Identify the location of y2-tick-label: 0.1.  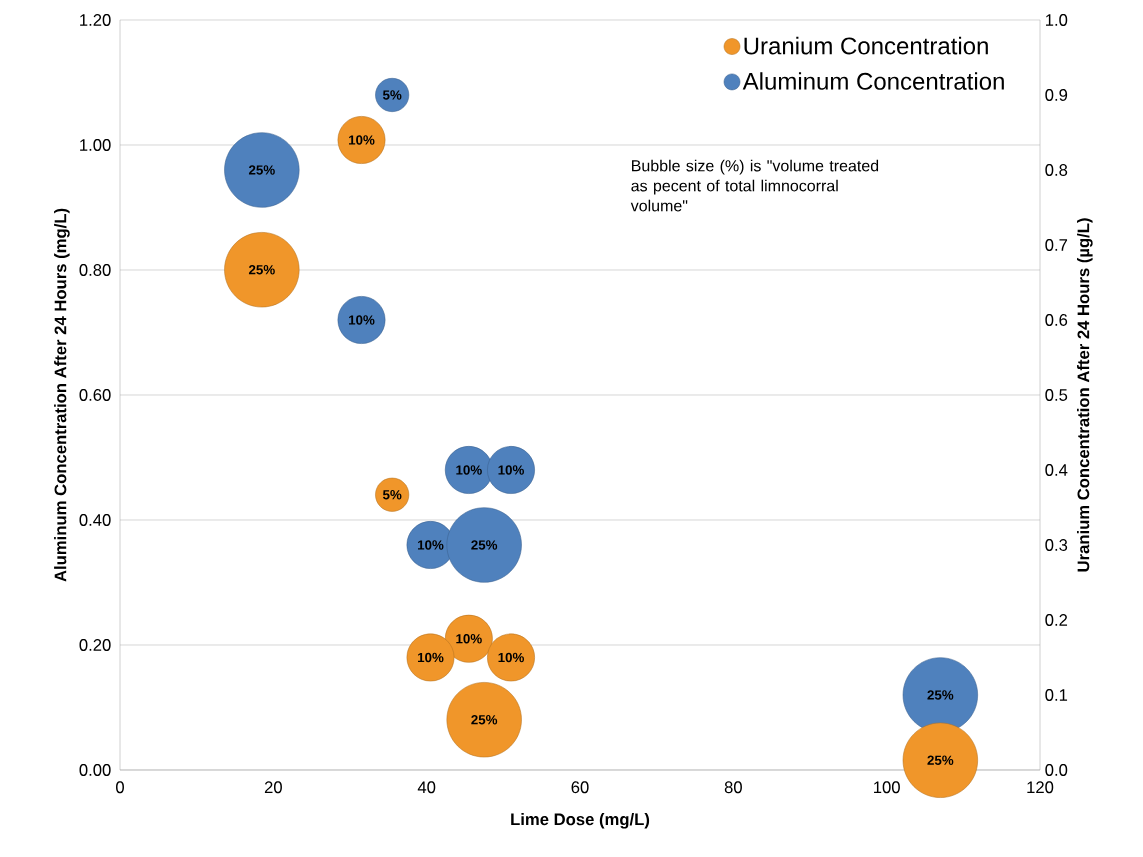
(1056, 695).